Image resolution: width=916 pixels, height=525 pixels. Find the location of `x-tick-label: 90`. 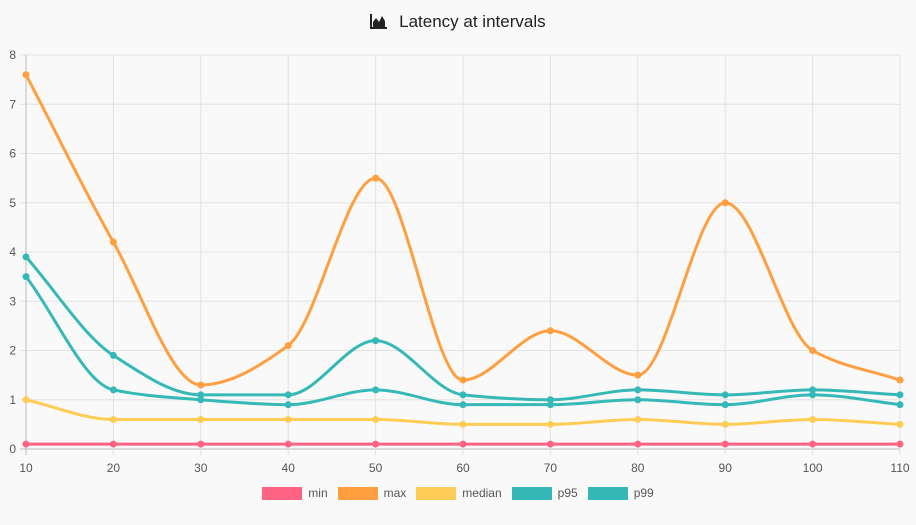

x-tick-label: 90 is located at coordinates (726, 468).